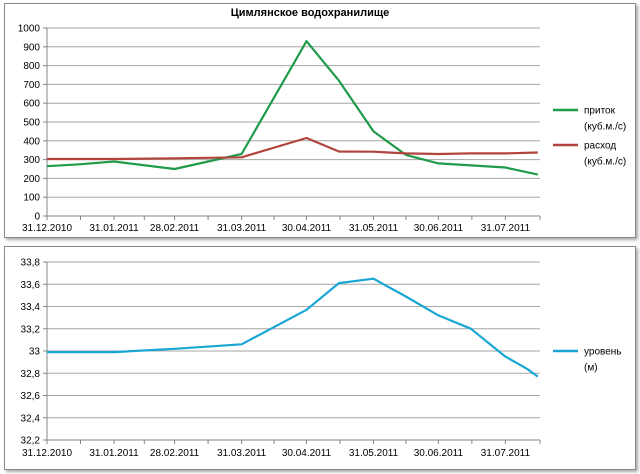 This screenshot has height=474, width=640. Describe the element at coordinates (31, 374) in the screenshot. I see `y-tick-label: 32,8` at that location.